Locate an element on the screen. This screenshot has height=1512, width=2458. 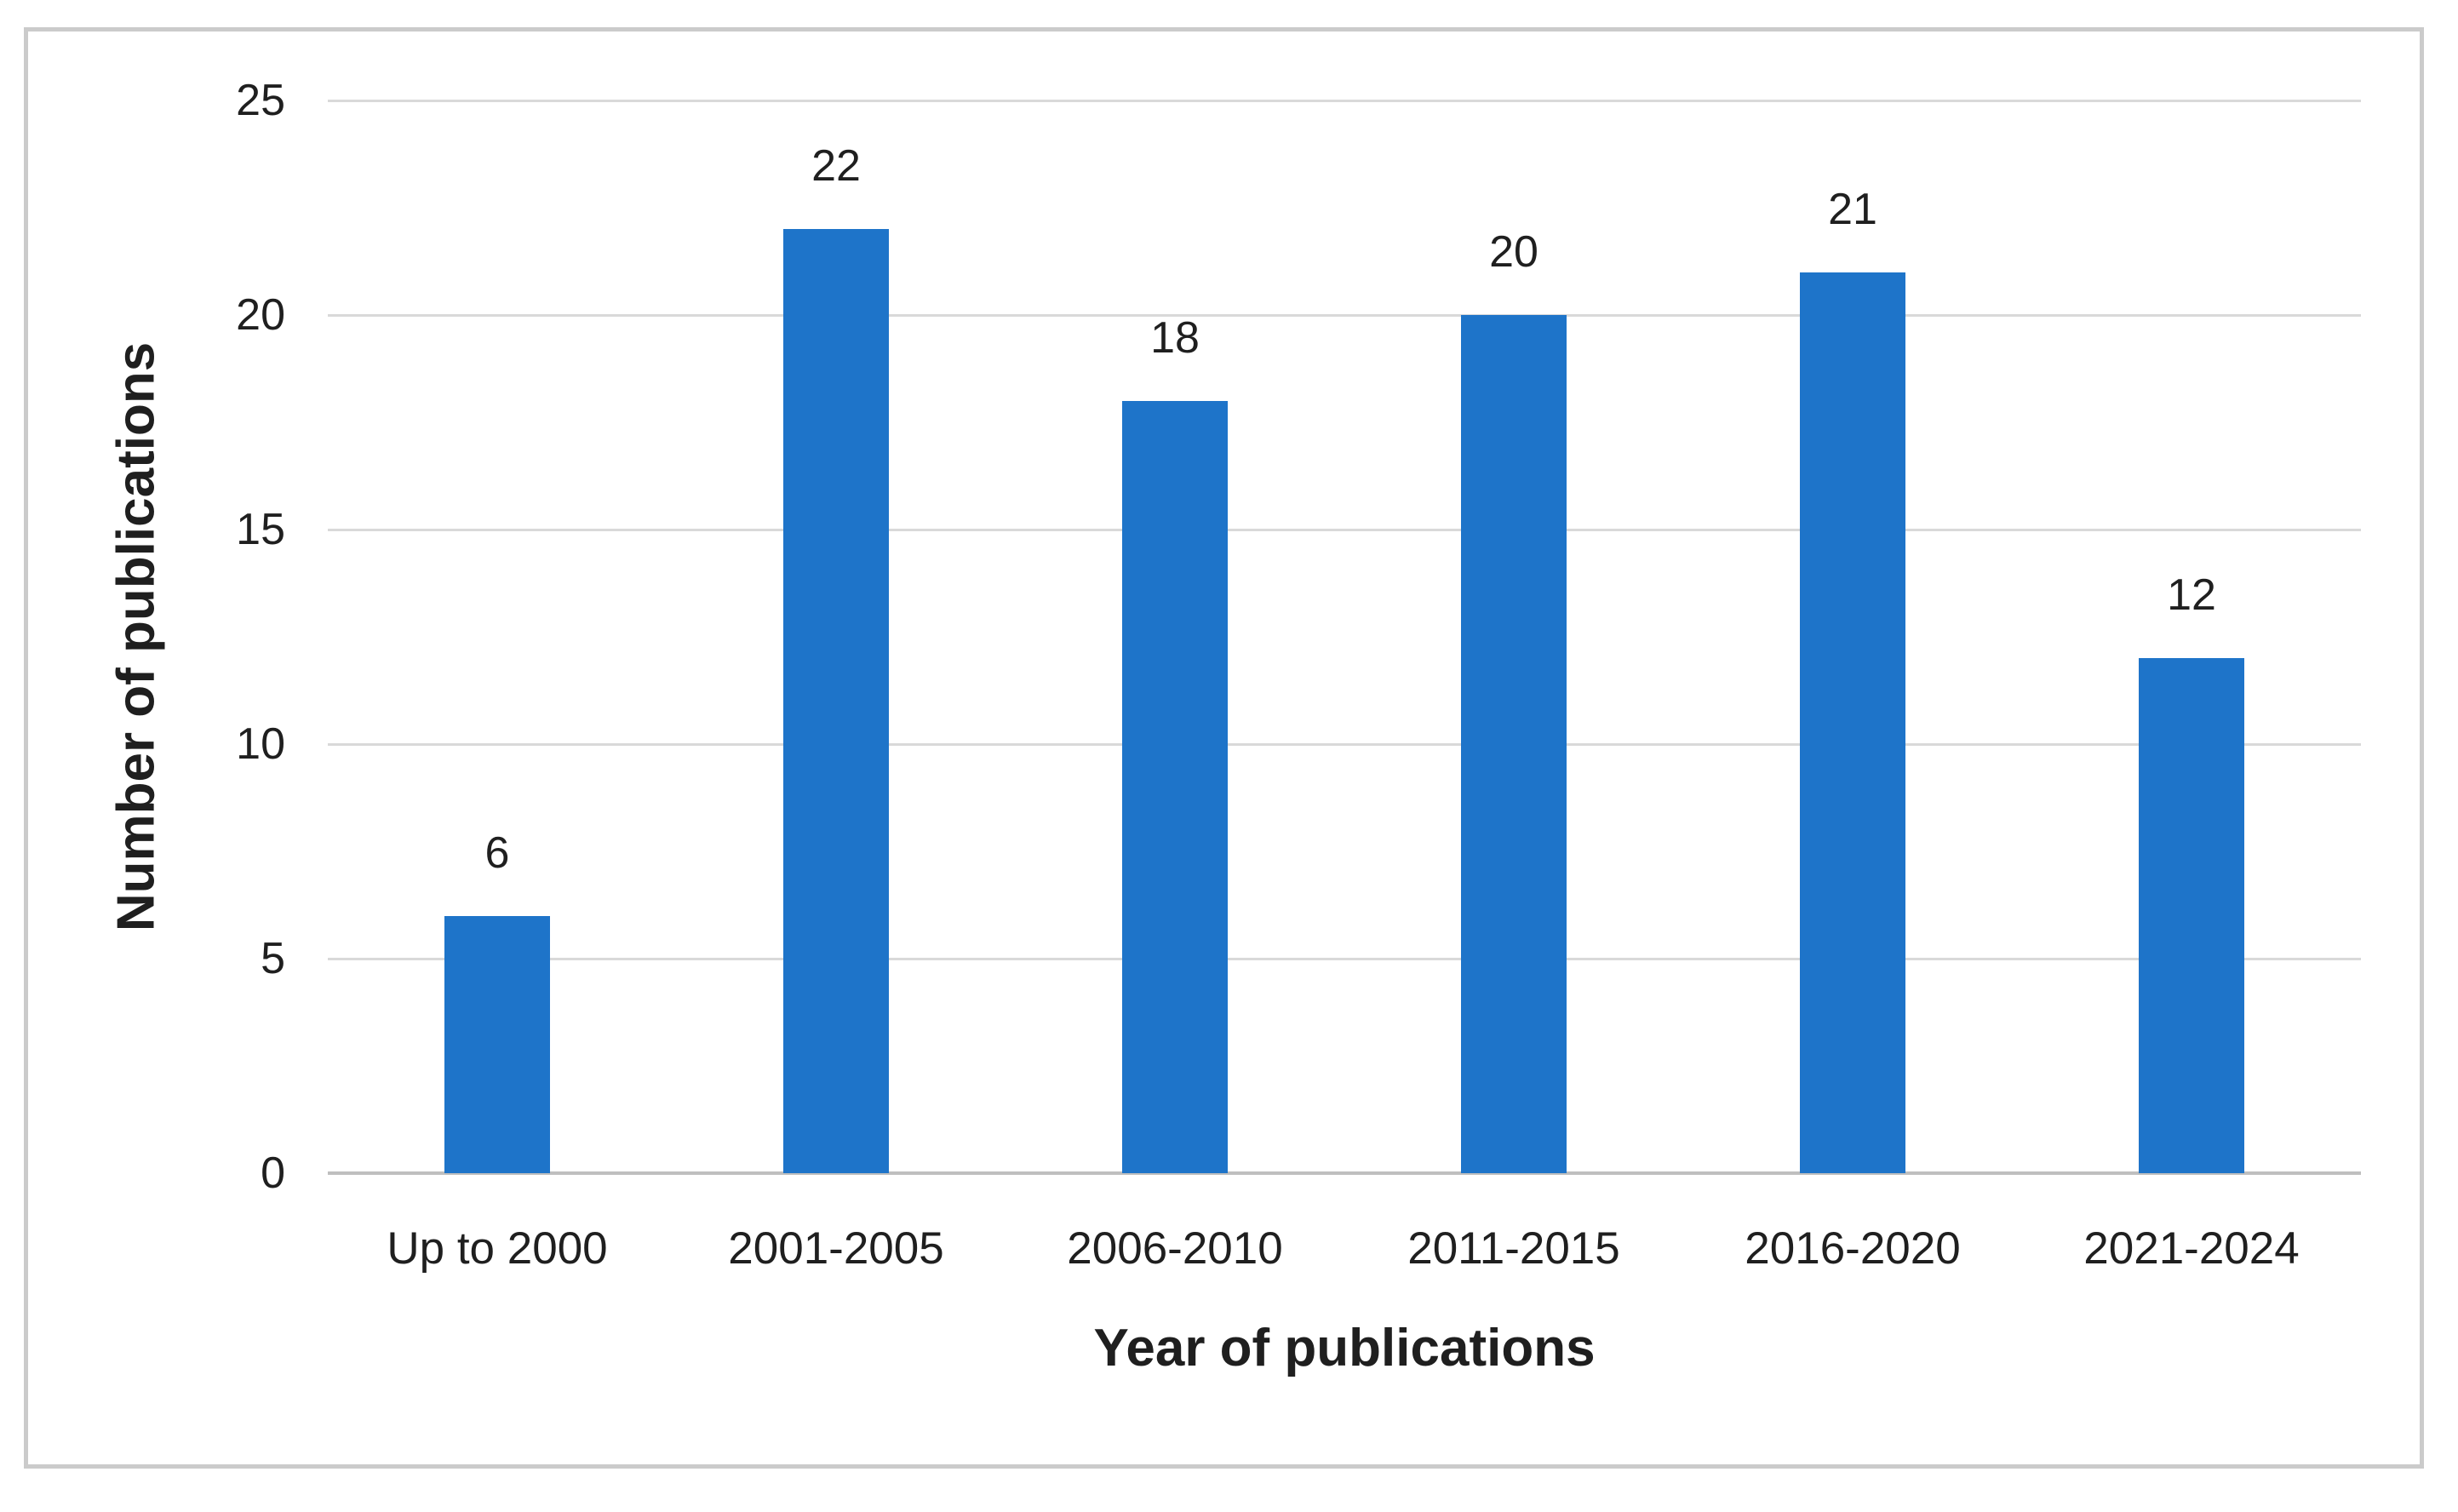
y-tick-label: 10 is located at coordinates (260, 744).